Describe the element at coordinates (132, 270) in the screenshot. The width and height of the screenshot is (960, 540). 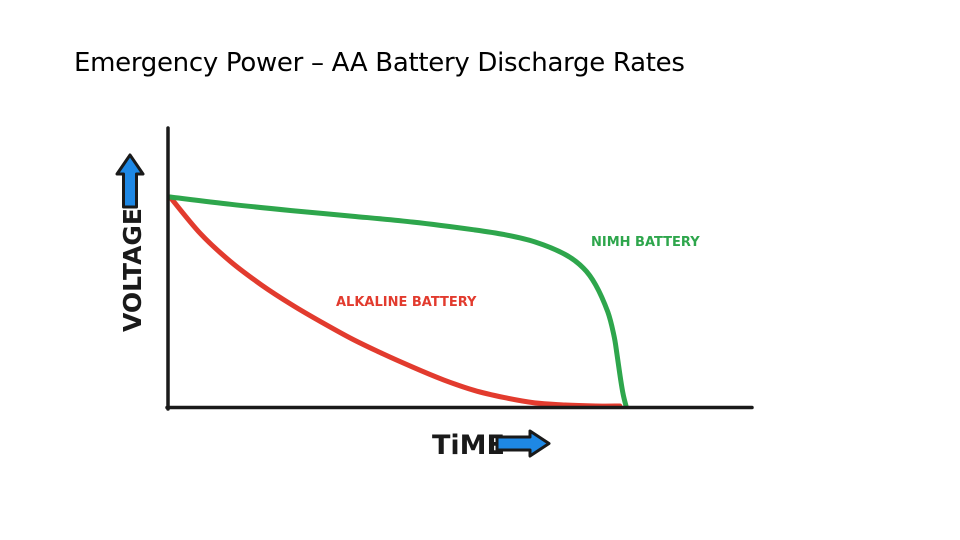
I see `y-axis-label: VOLTAGE` at that location.